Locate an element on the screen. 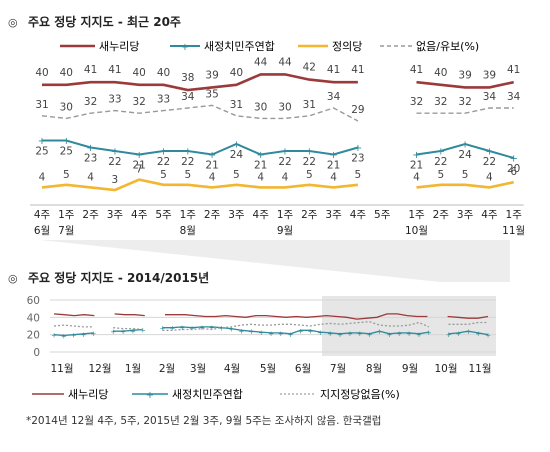 The image size is (550, 452). x-tick-label: 7월 is located at coordinates (338, 369).